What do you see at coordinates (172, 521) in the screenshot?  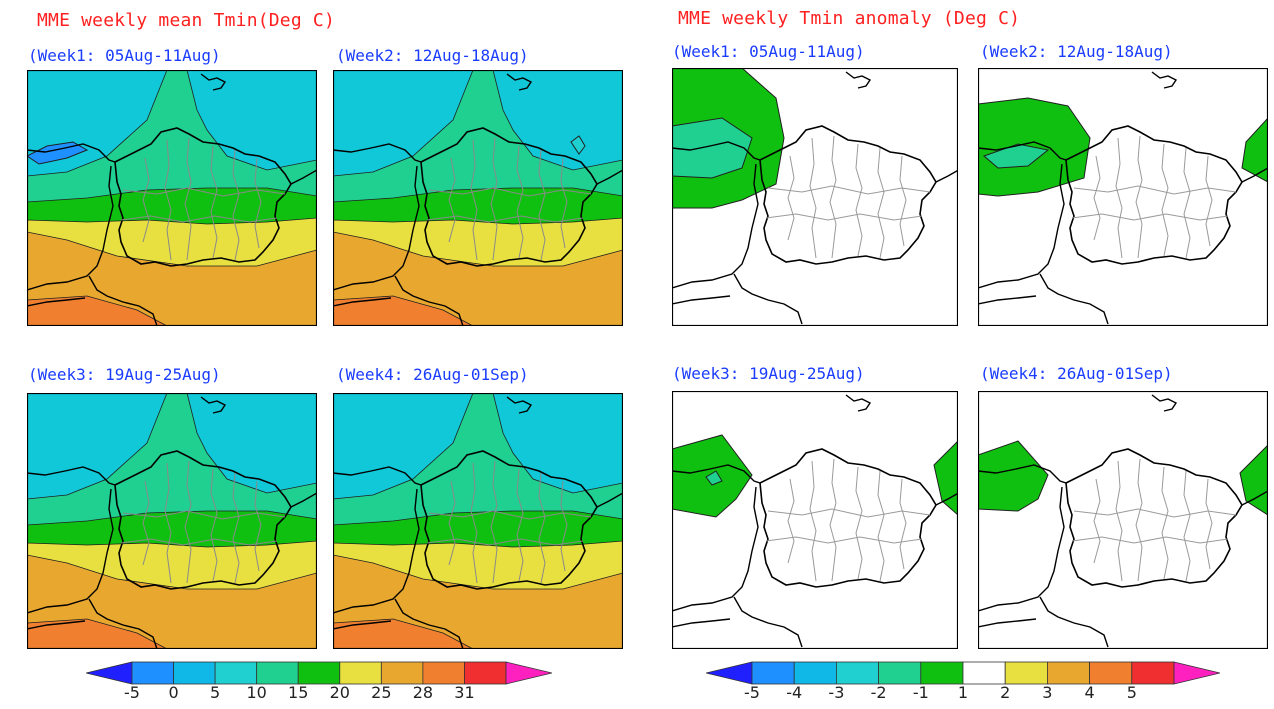 I see `tmin-map-week3: 28N28N27N26N89E89.5E90E90.5E91E91.5E92E` at bounding box center [172, 521].